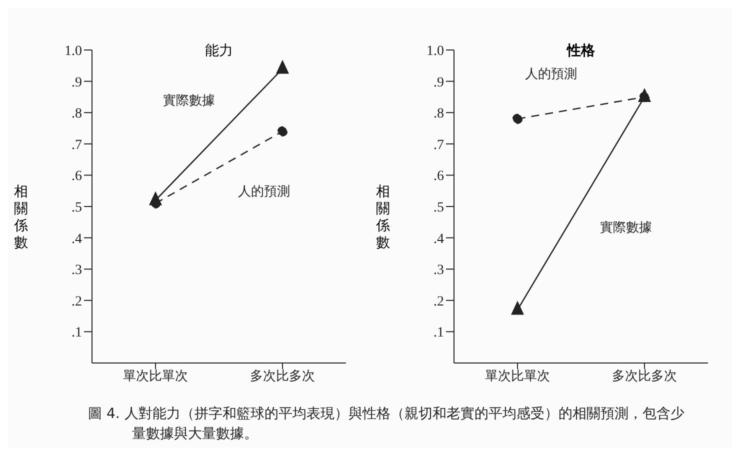 Image resolution: width=740 pixels, height=457 pixels. What do you see at coordinates (387, 424) in the screenshot?
I see `caption: 圖 4. 人對能力（拼字和籃球的平均表現）與性格（親切和老實的平均感受）的相關預測，包含少量數據與大量數據。` at bounding box center [387, 424].